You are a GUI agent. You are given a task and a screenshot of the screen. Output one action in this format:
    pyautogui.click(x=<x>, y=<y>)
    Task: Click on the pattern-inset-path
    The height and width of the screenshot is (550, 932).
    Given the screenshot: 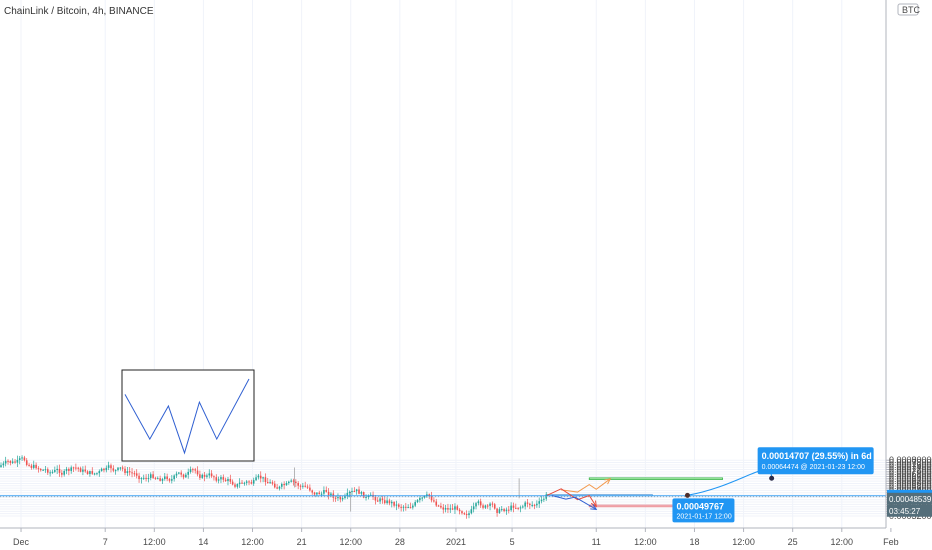 What is the action you would take?
    pyautogui.click(x=187, y=416)
    